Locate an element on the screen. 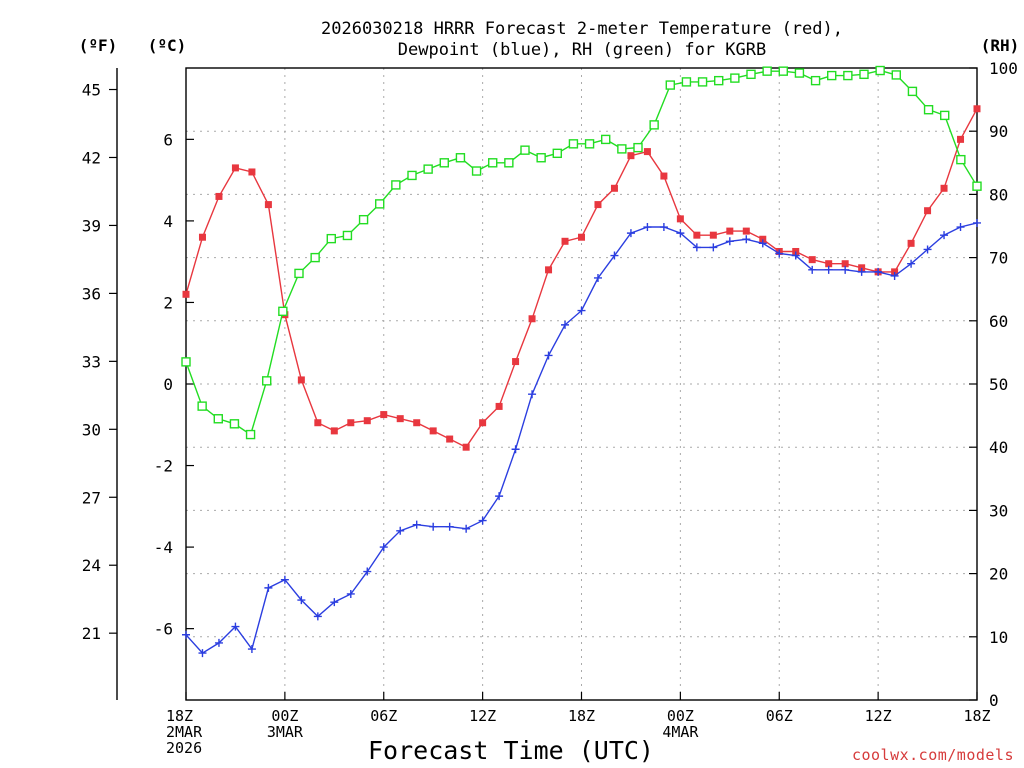  celsius-tick-label: -4 is located at coordinates (163, 547).